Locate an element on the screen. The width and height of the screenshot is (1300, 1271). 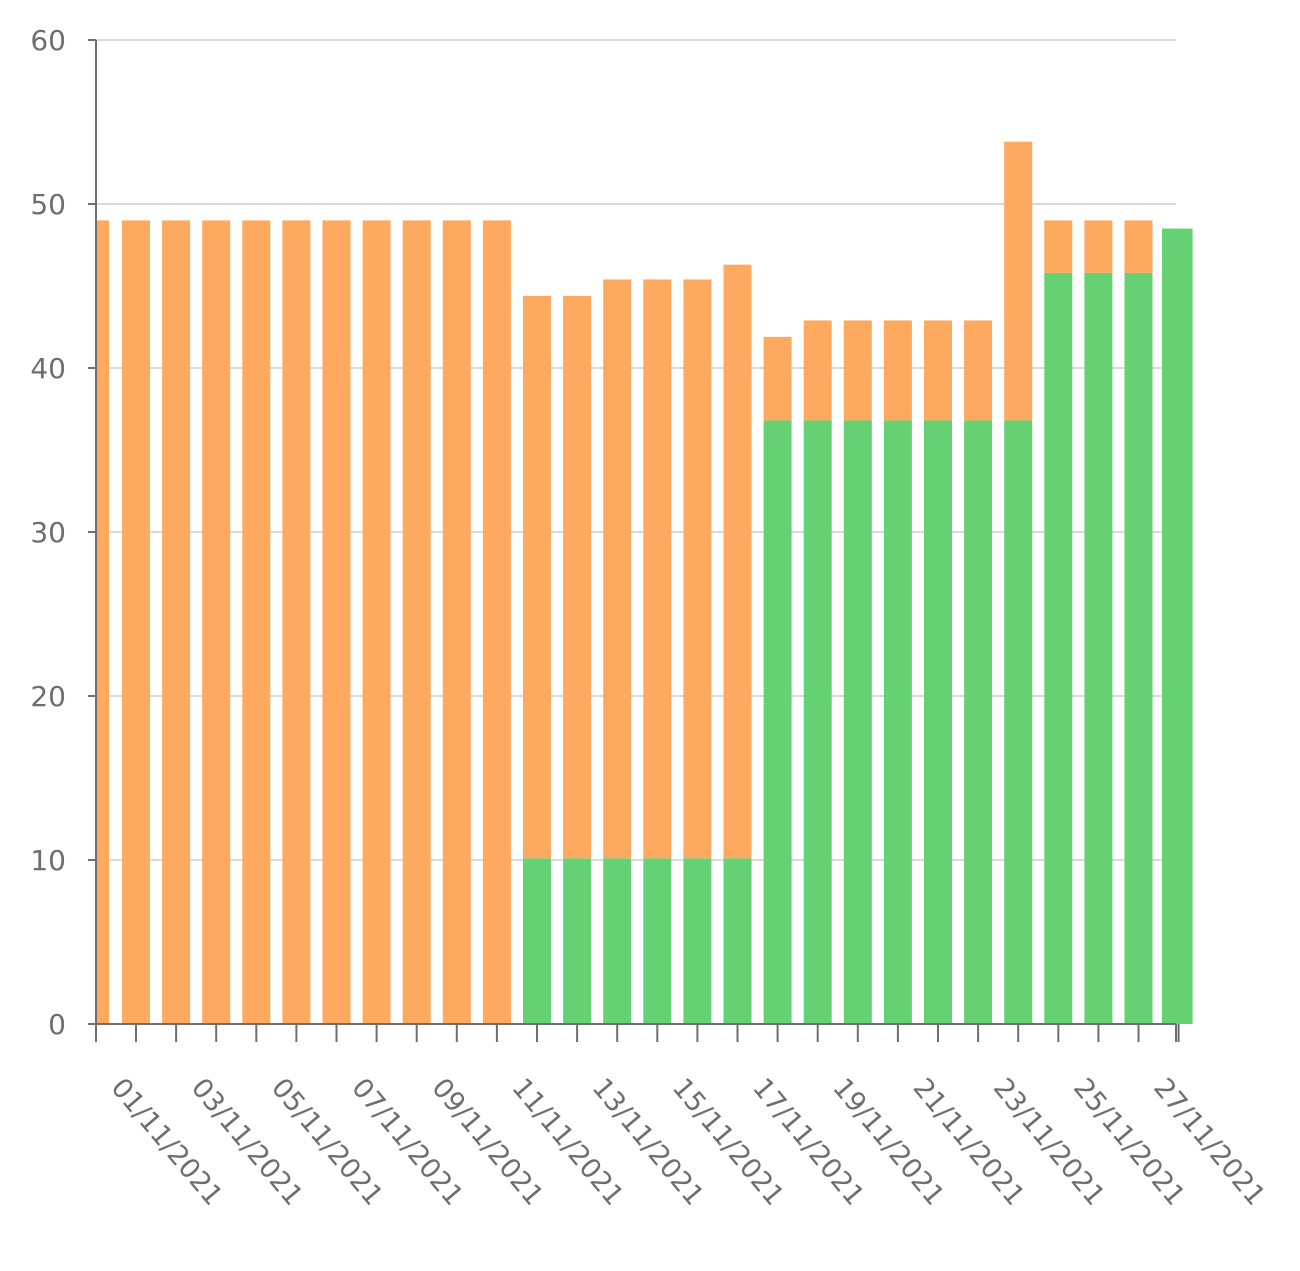
bar-segment-orange-07/11/2021 is located at coordinates (376, 622).